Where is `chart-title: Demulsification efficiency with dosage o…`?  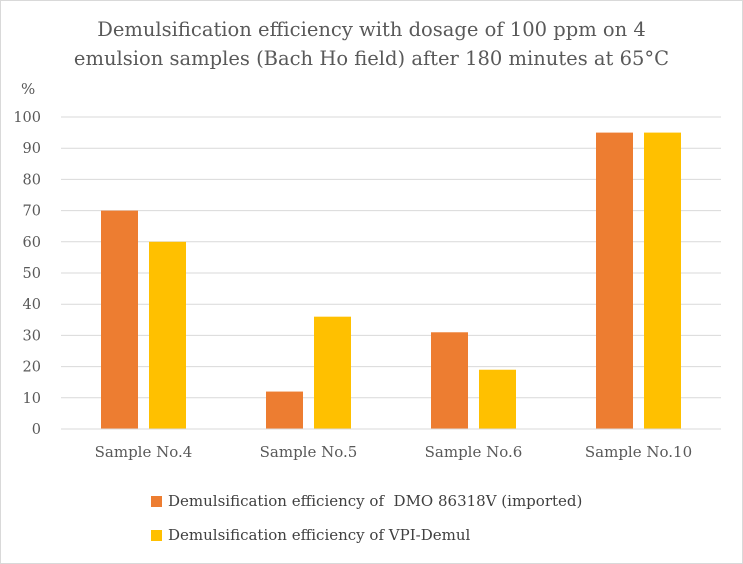 chart-title: Demulsification efficiency with dosage o… is located at coordinates (371, 44).